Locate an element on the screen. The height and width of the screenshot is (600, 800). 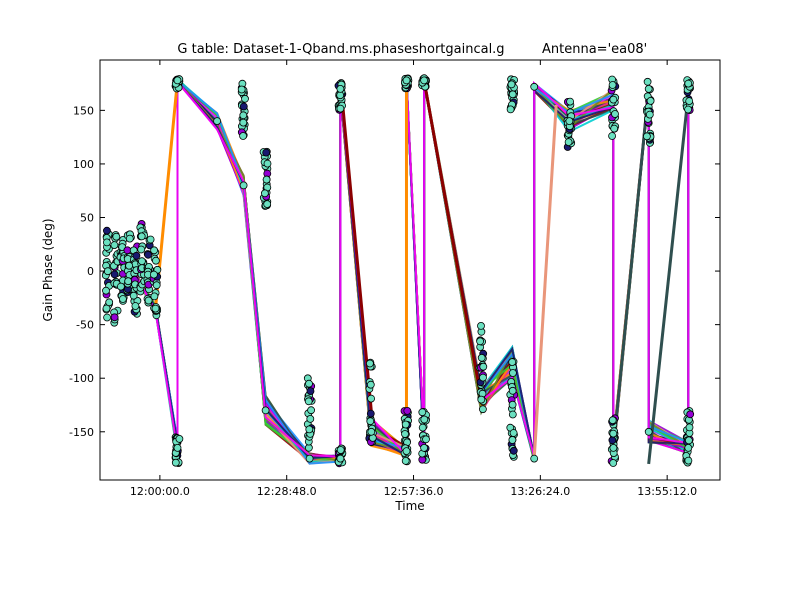
x-tick-label: 12:00:00.0 is located at coordinates (160, 491).